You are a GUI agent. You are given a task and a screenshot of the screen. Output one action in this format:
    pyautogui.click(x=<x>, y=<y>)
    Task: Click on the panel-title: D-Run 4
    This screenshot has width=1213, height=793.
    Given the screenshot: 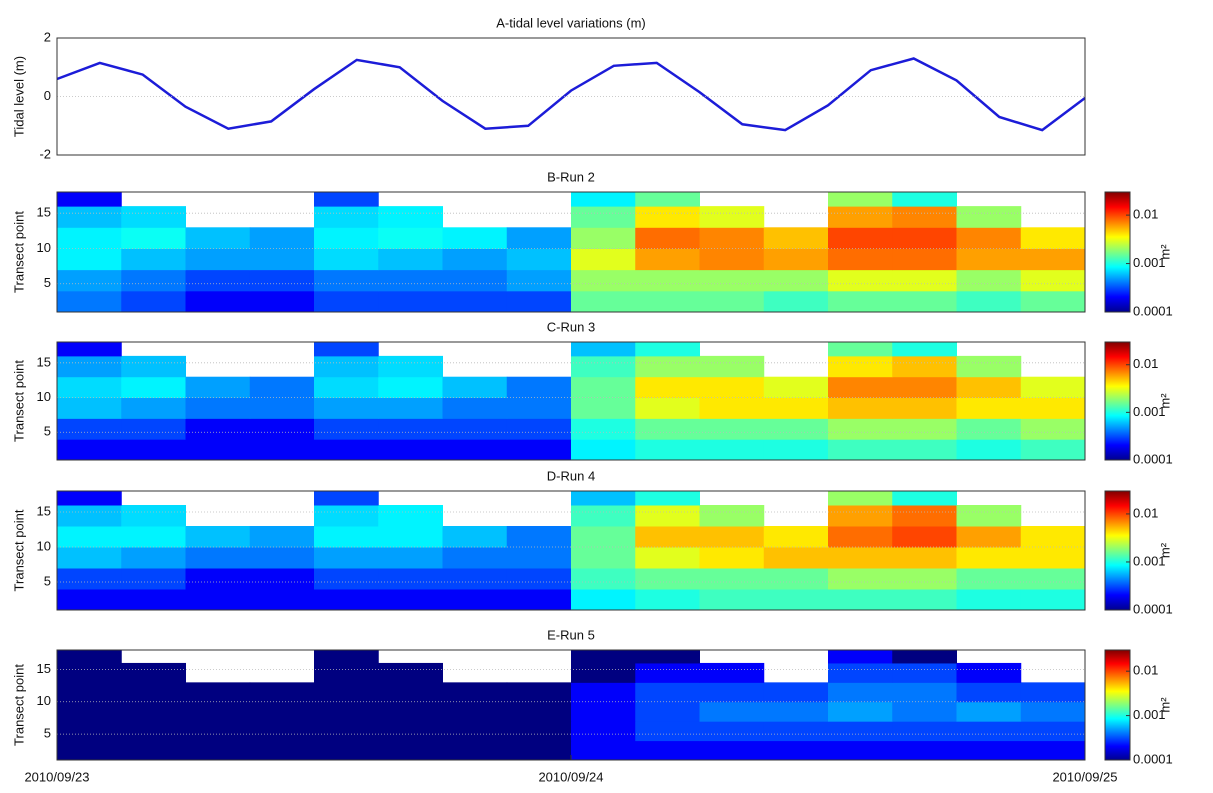 What is the action you would take?
    pyautogui.click(x=571, y=475)
    